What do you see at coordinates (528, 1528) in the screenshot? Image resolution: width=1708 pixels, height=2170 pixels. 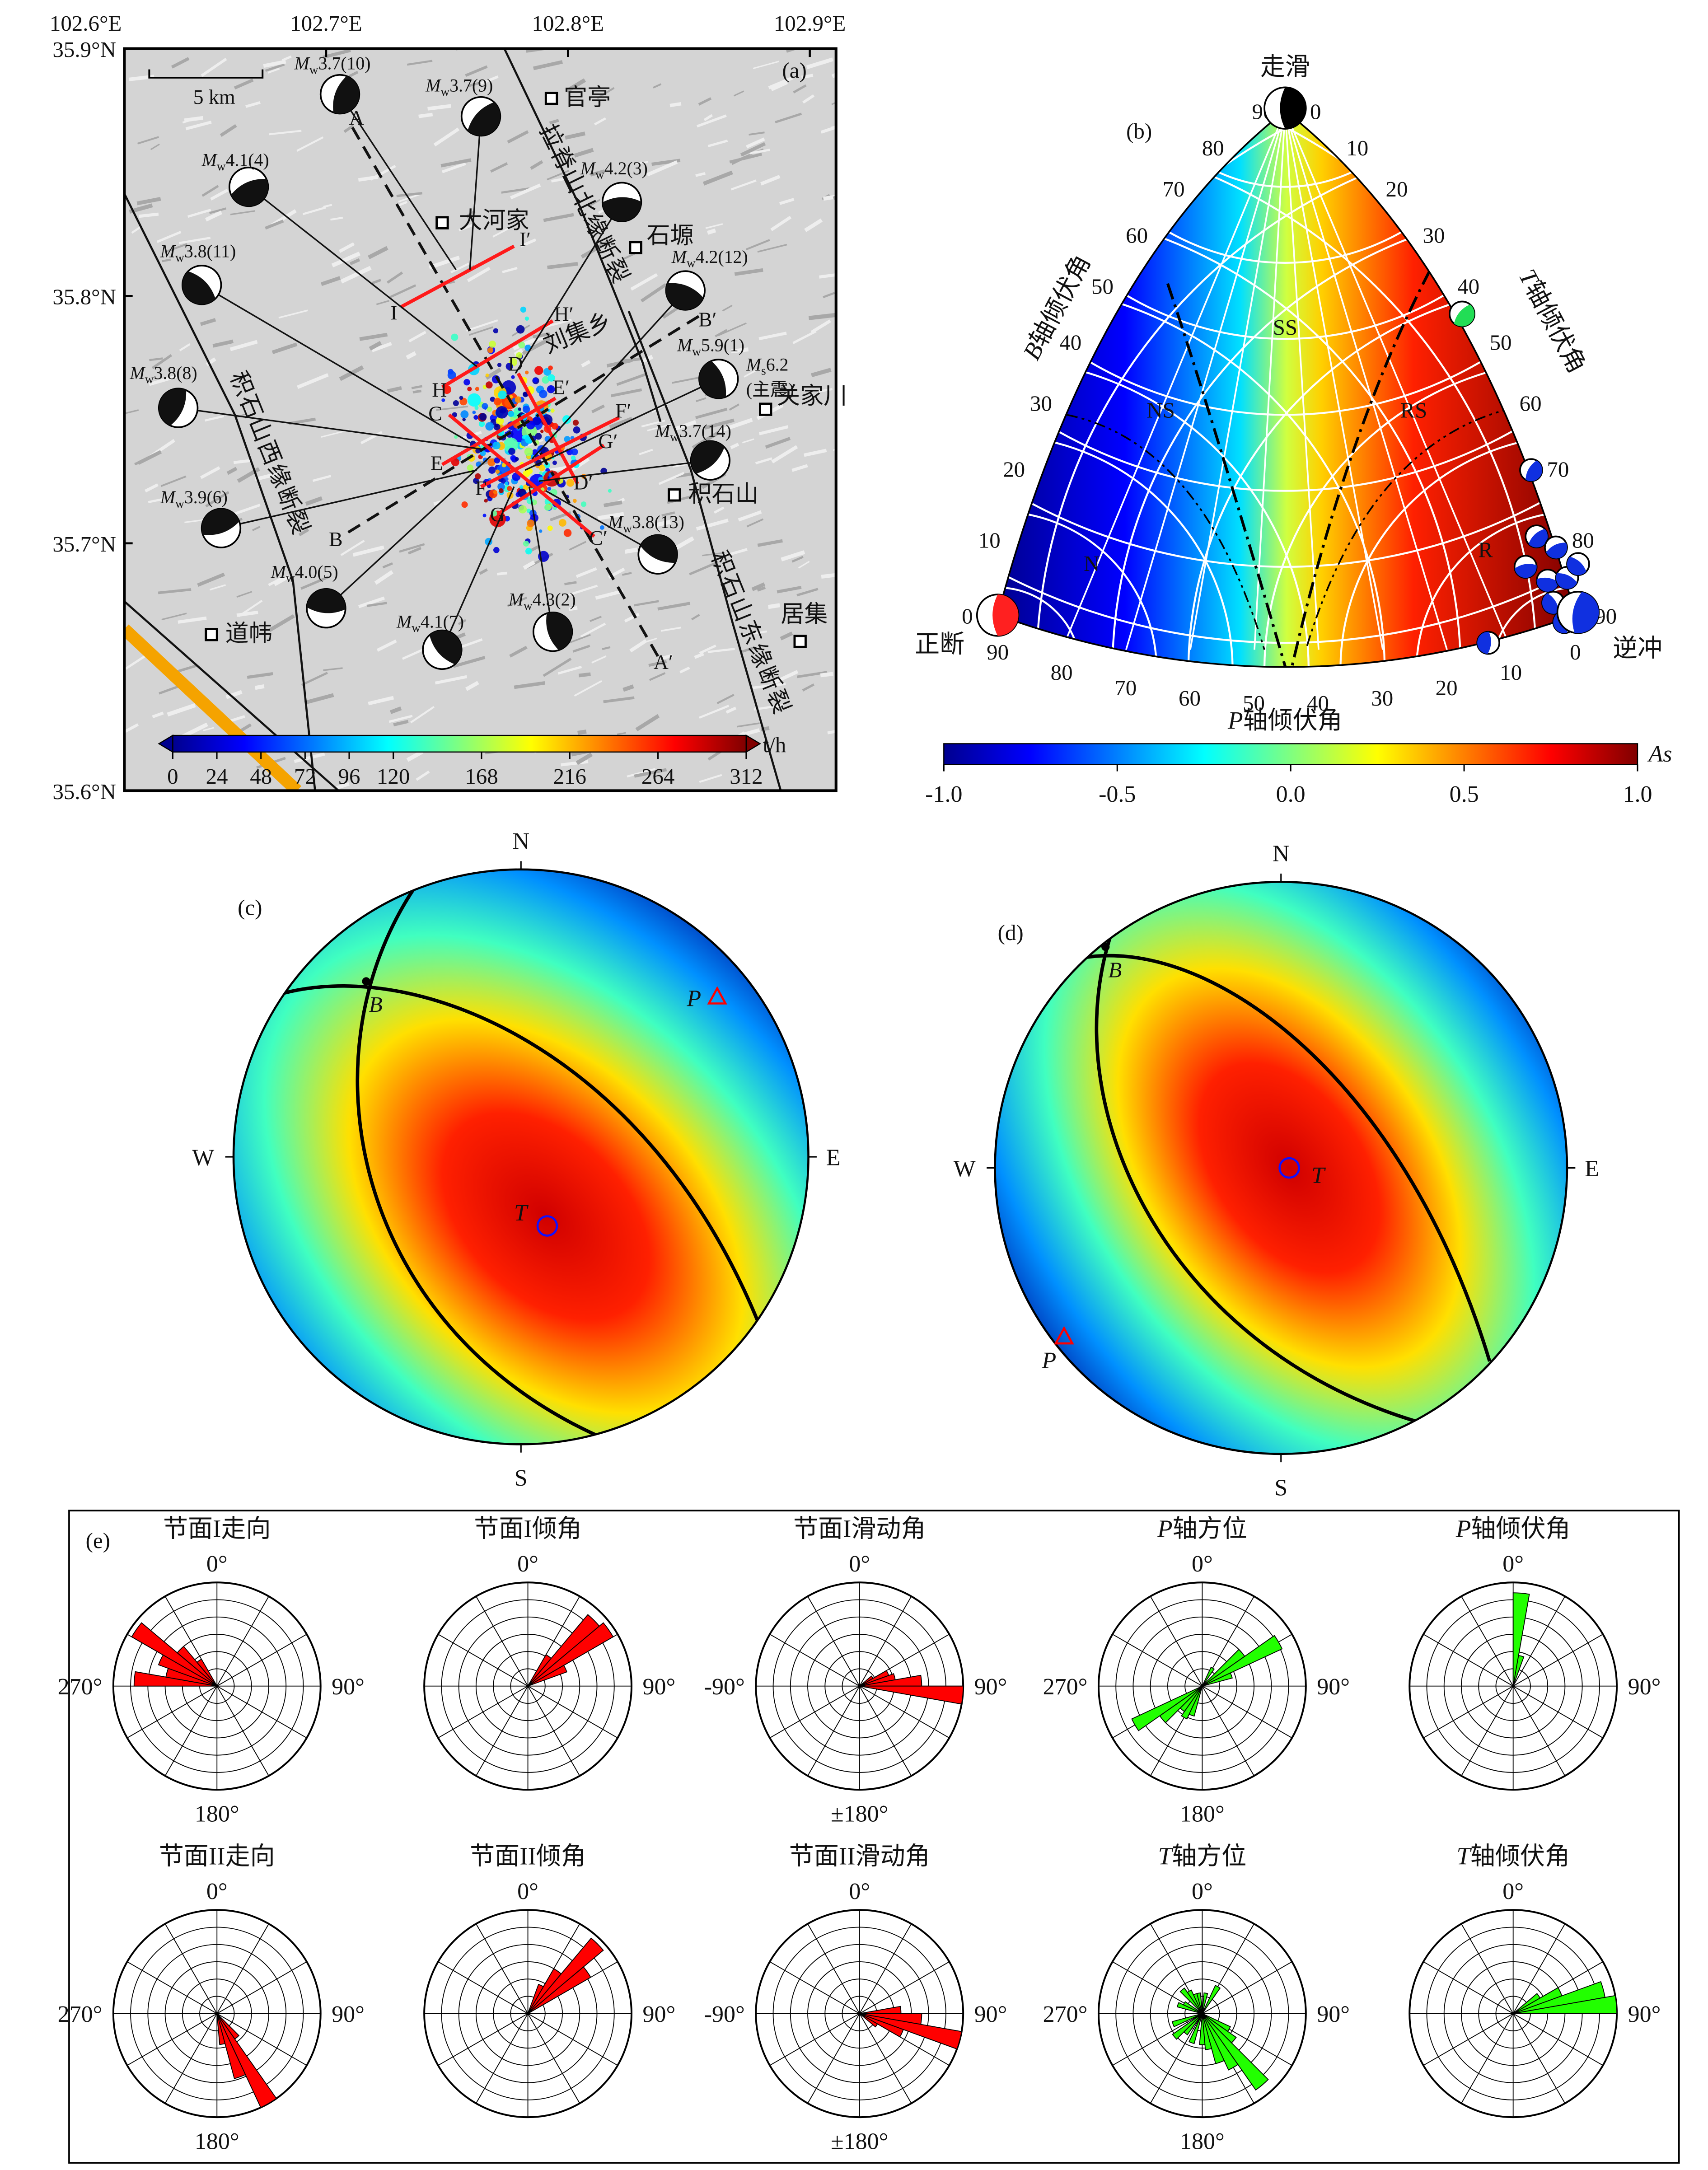 I see `rose-title-text: 节面I倾角` at bounding box center [528, 1528].